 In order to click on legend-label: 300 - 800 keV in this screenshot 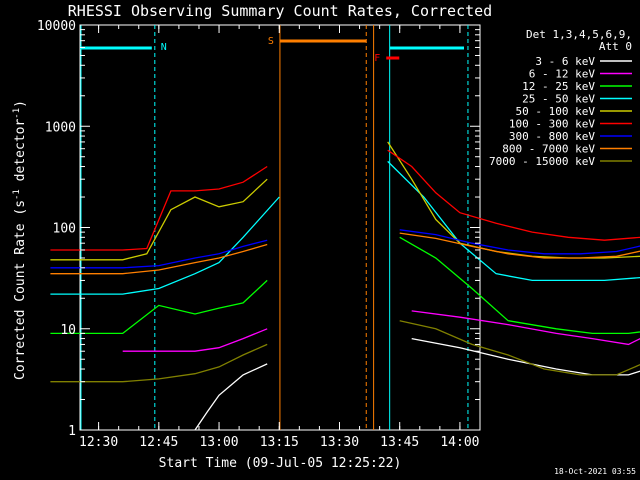, I will do `click(552, 136)`.